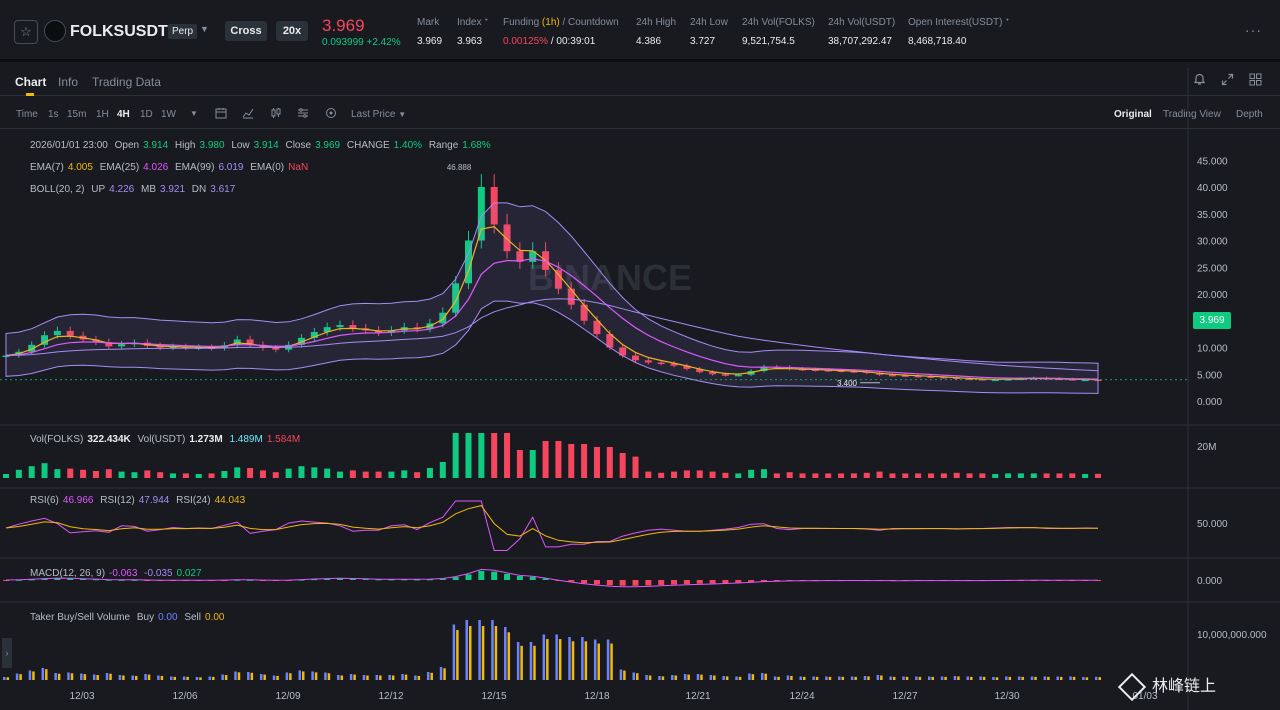 The width and height of the screenshot is (1280, 710). What do you see at coordinates (596, 696) in the screenshot?
I see `date-axis-tick: 12/18` at bounding box center [596, 696].